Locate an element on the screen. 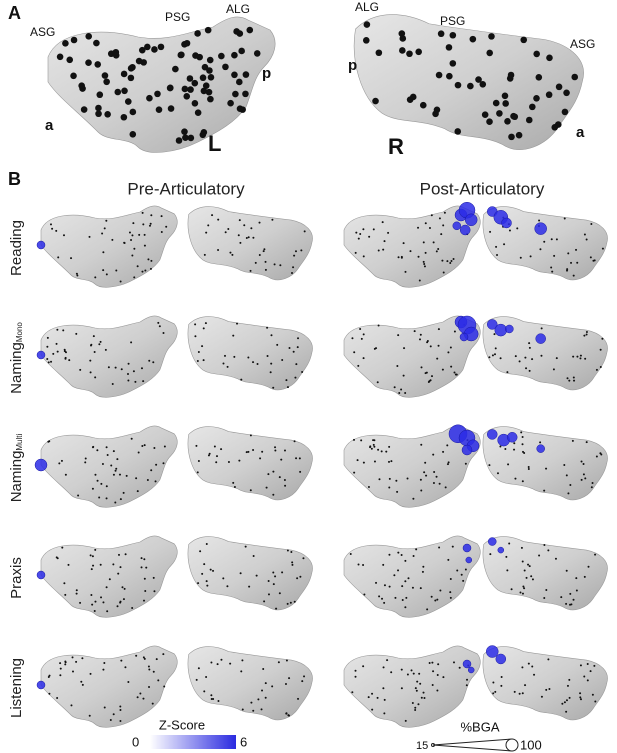  brain is located at coordinates (469, 82).